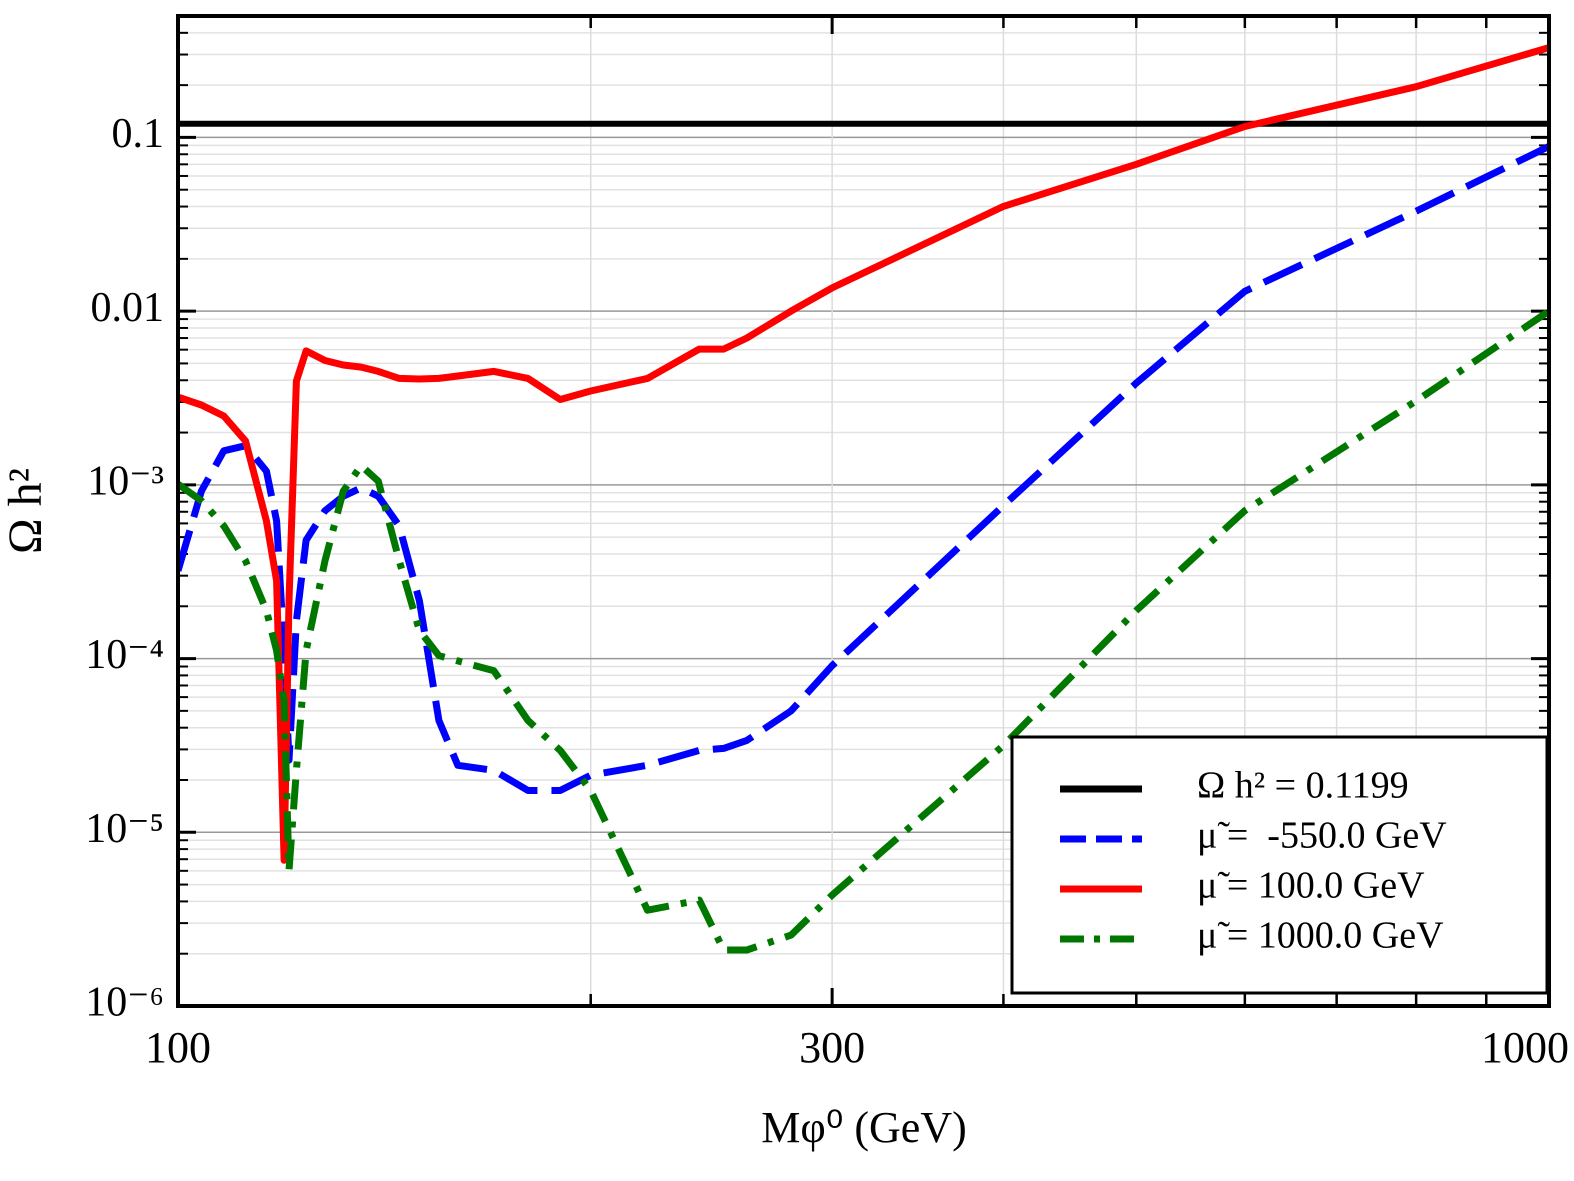 This screenshot has width=1574, height=1181. I want to click on legend-label: μ̃ = 100.0 GeV, so click(1311, 886).